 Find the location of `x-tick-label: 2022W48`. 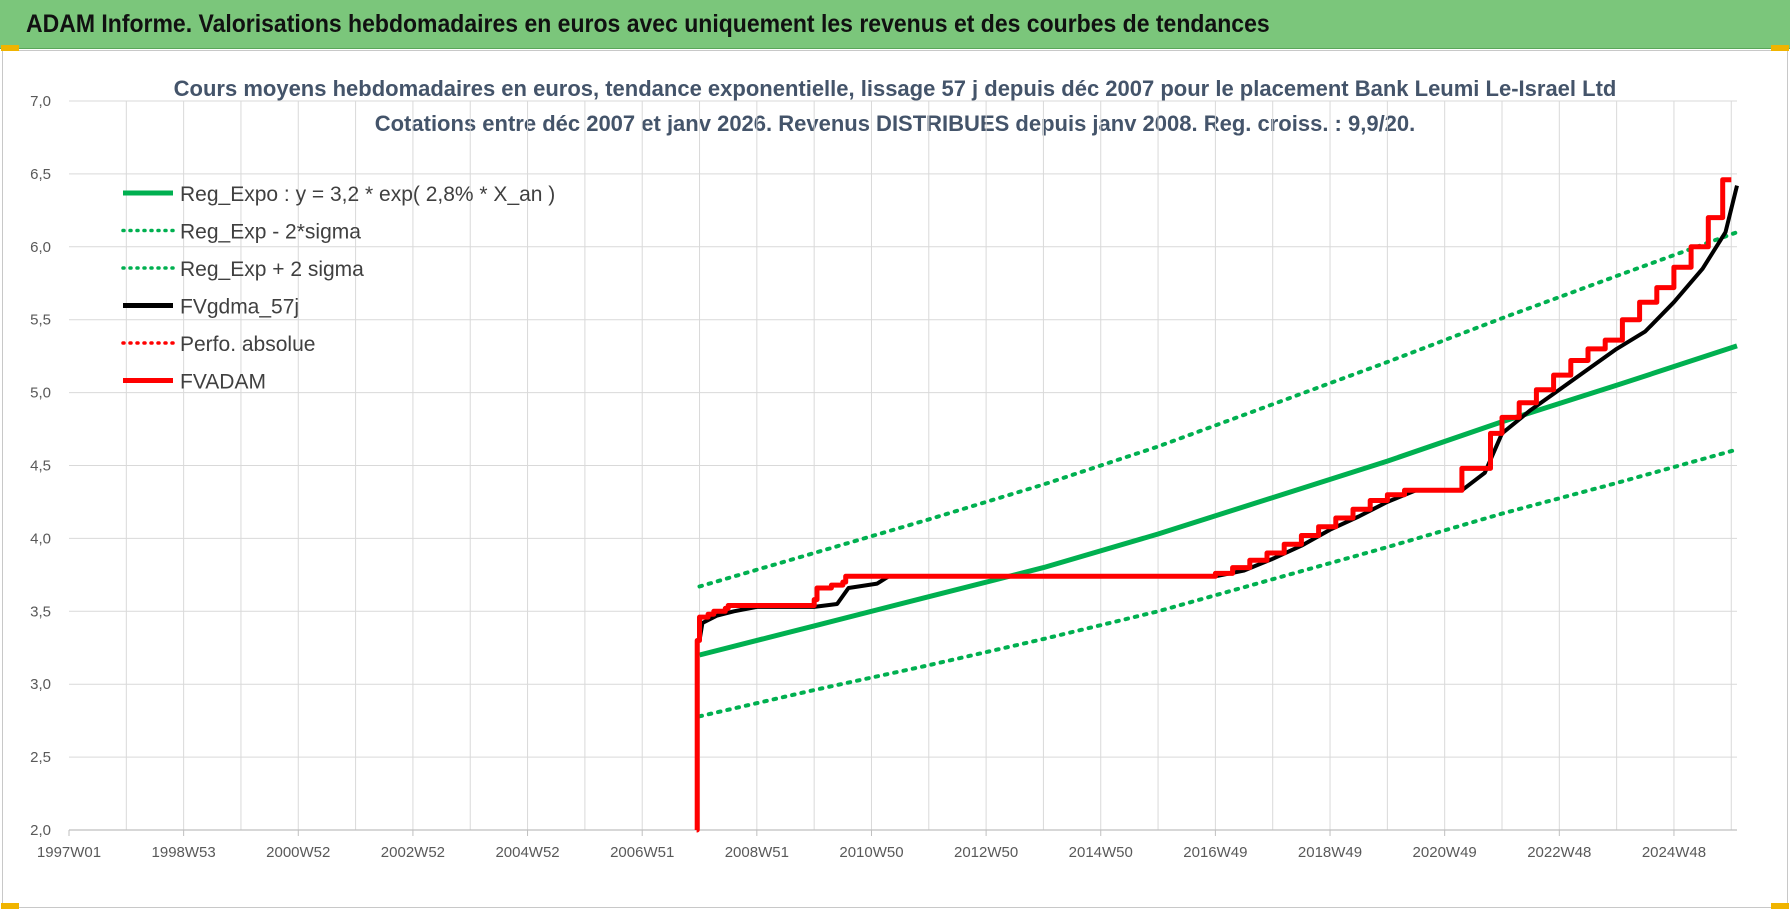

x-tick-label: 2022W48 is located at coordinates (1559, 852).